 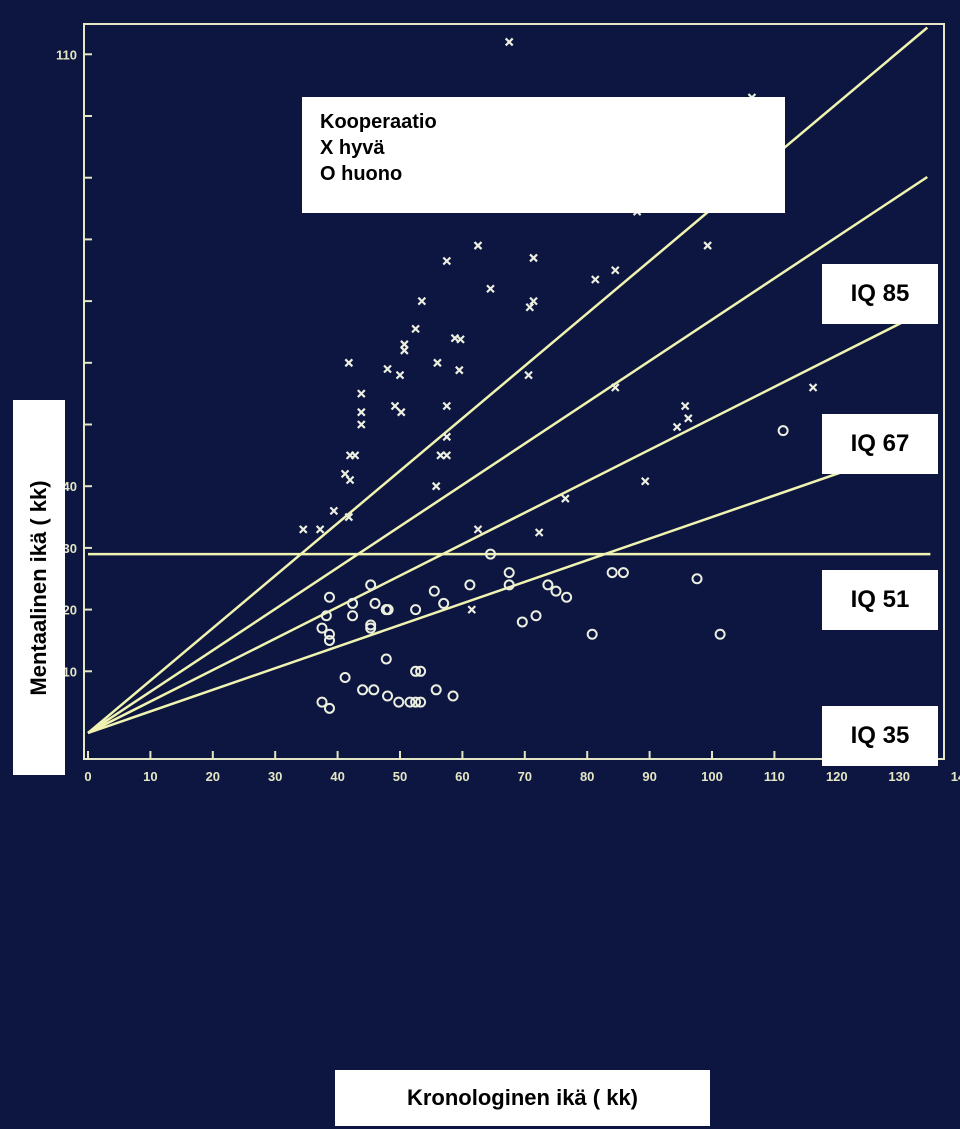 What do you see at coordinates (774, 776) in the screenshot?
I see `x-tick-label: 110` at bounding box center [774, 776].